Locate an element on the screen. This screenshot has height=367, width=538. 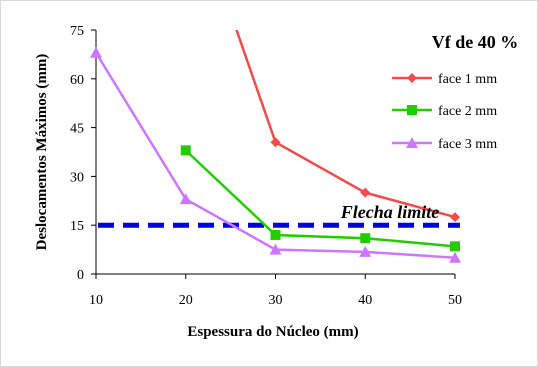
y-tick-label: 30 is located at coordinates (77, 177).